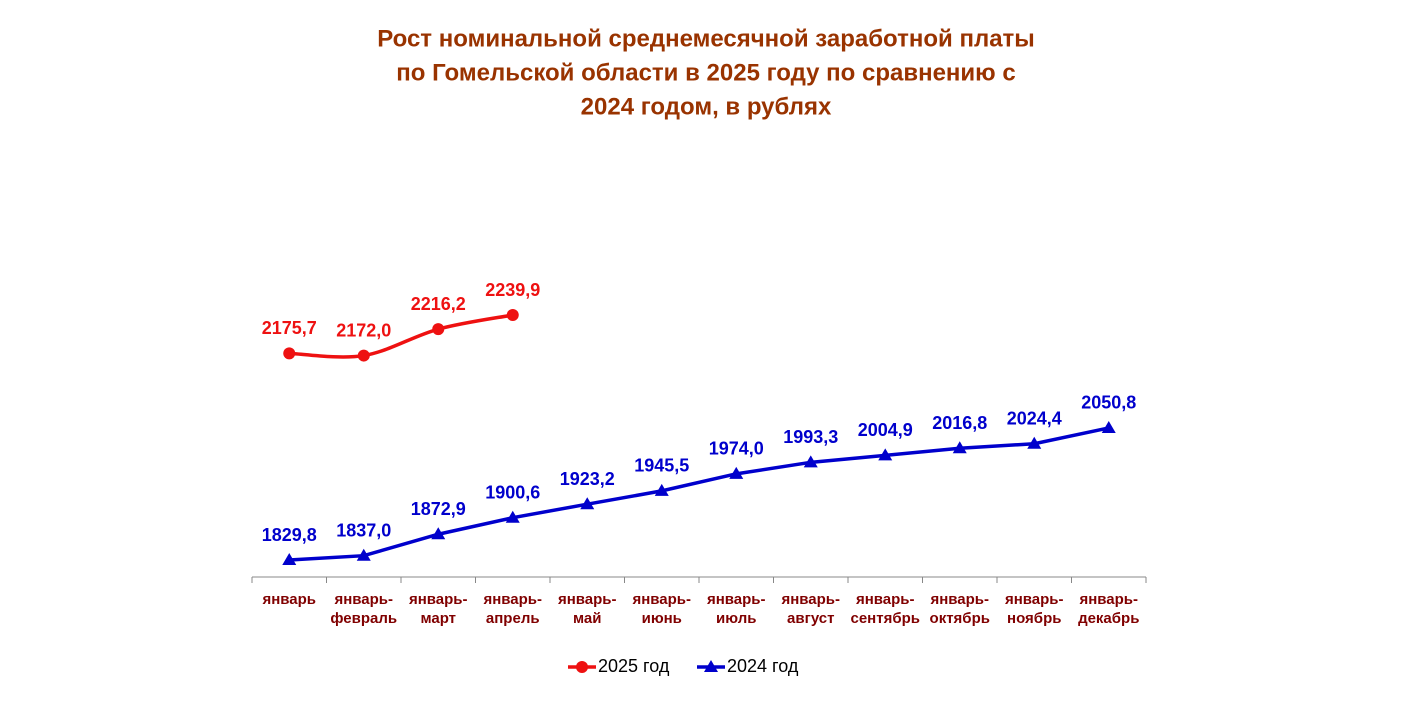 This screenshot has width=1416, height=708. Describe the element at coordinates (512, 290) in the screenshot. I see `data-label: 2239,9` at that location.